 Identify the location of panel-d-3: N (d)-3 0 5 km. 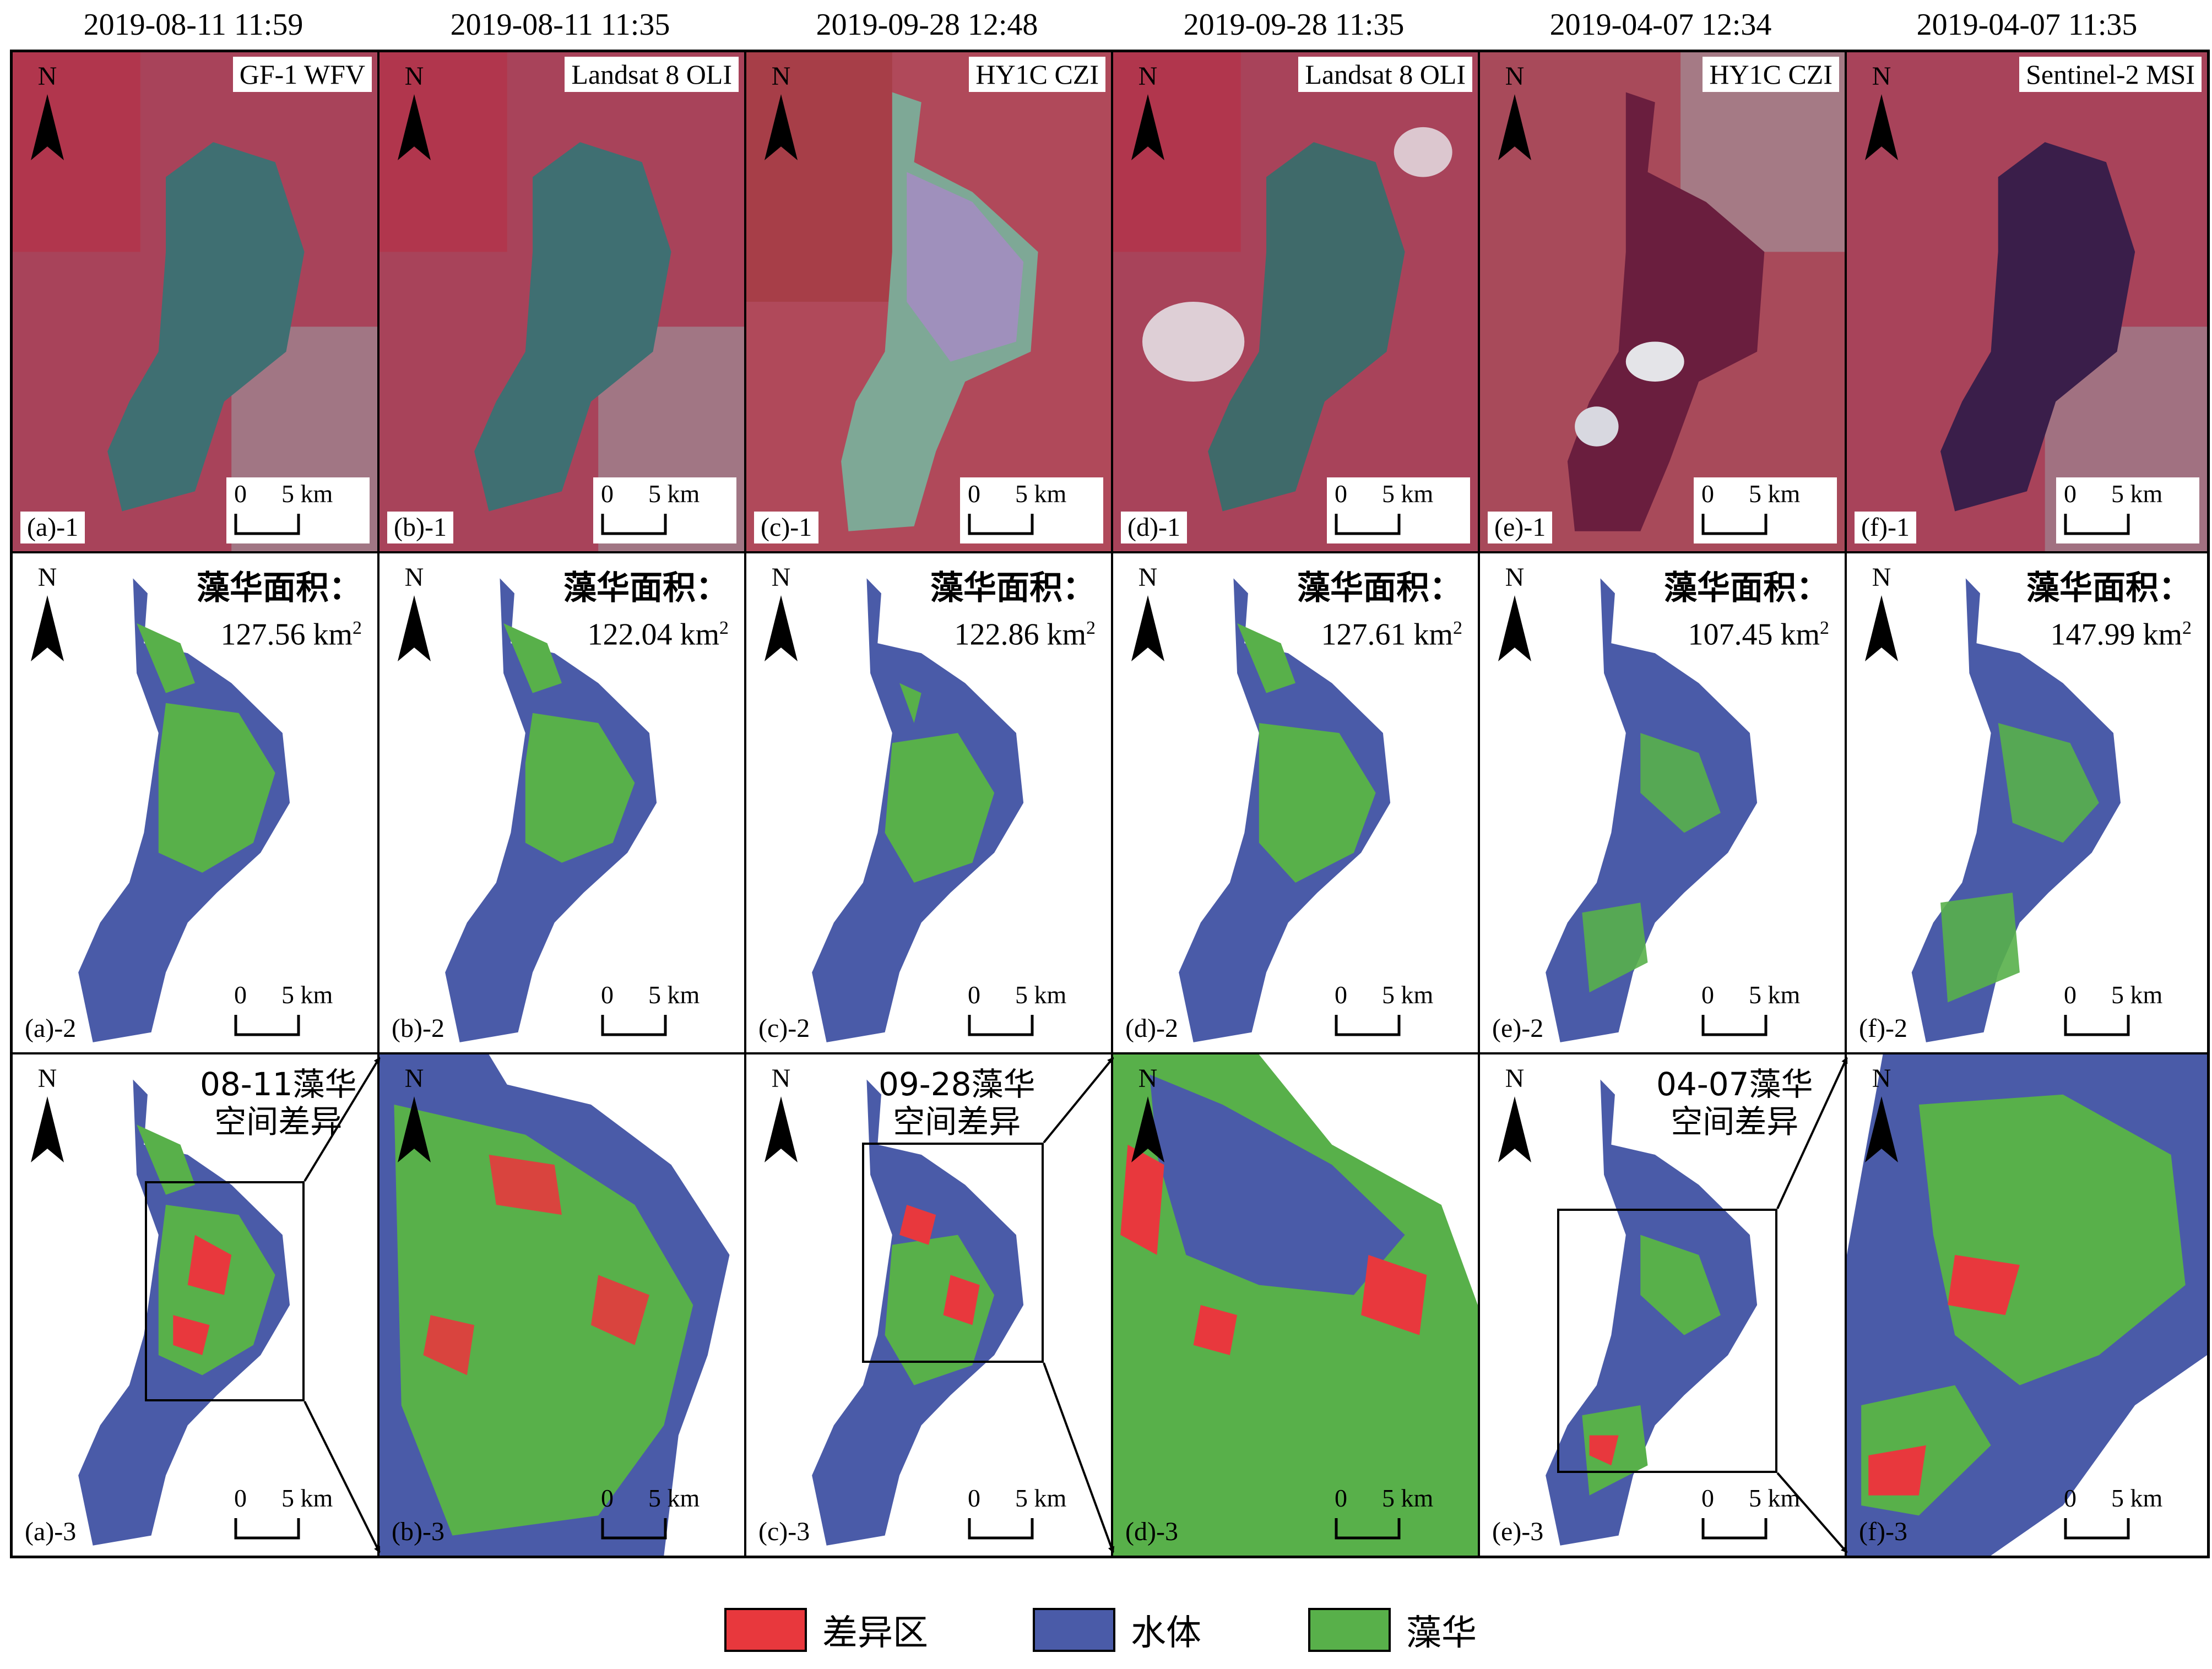
(1296, 1305).